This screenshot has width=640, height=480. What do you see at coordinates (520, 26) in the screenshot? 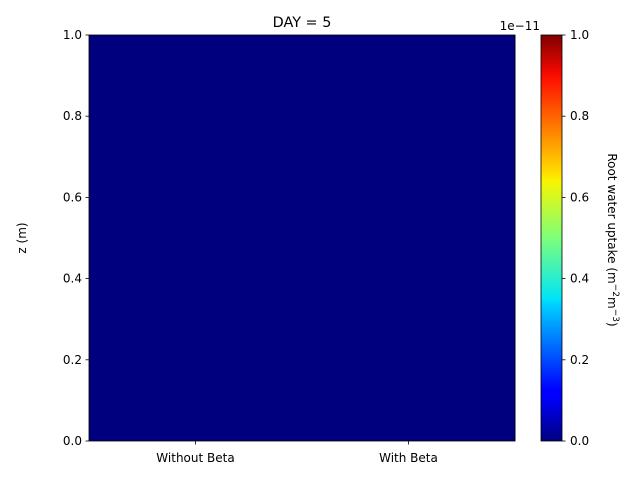
I see `colorbar-offset-text: 1e−11` at bounding box center [520, 26].